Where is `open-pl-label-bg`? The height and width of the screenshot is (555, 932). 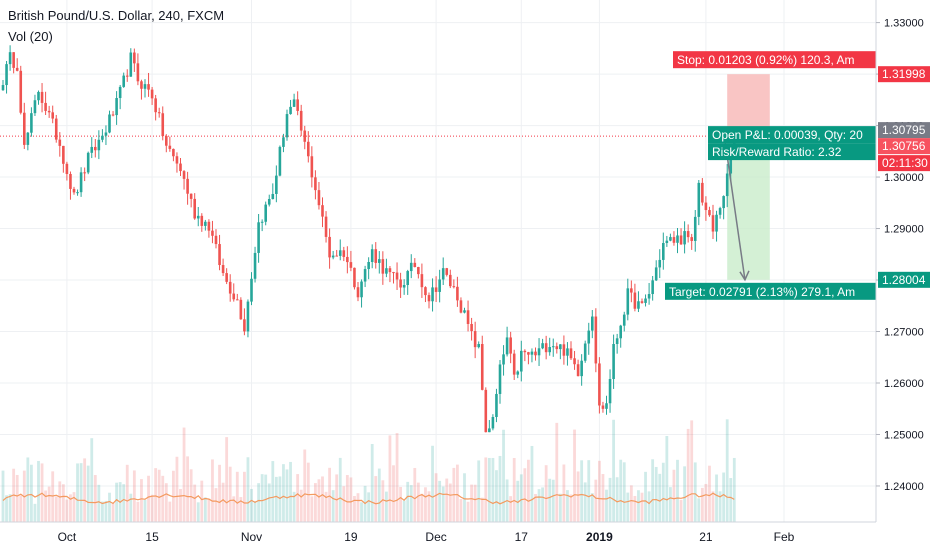
open-pl-label-bg is located at coordinates (792, 135).